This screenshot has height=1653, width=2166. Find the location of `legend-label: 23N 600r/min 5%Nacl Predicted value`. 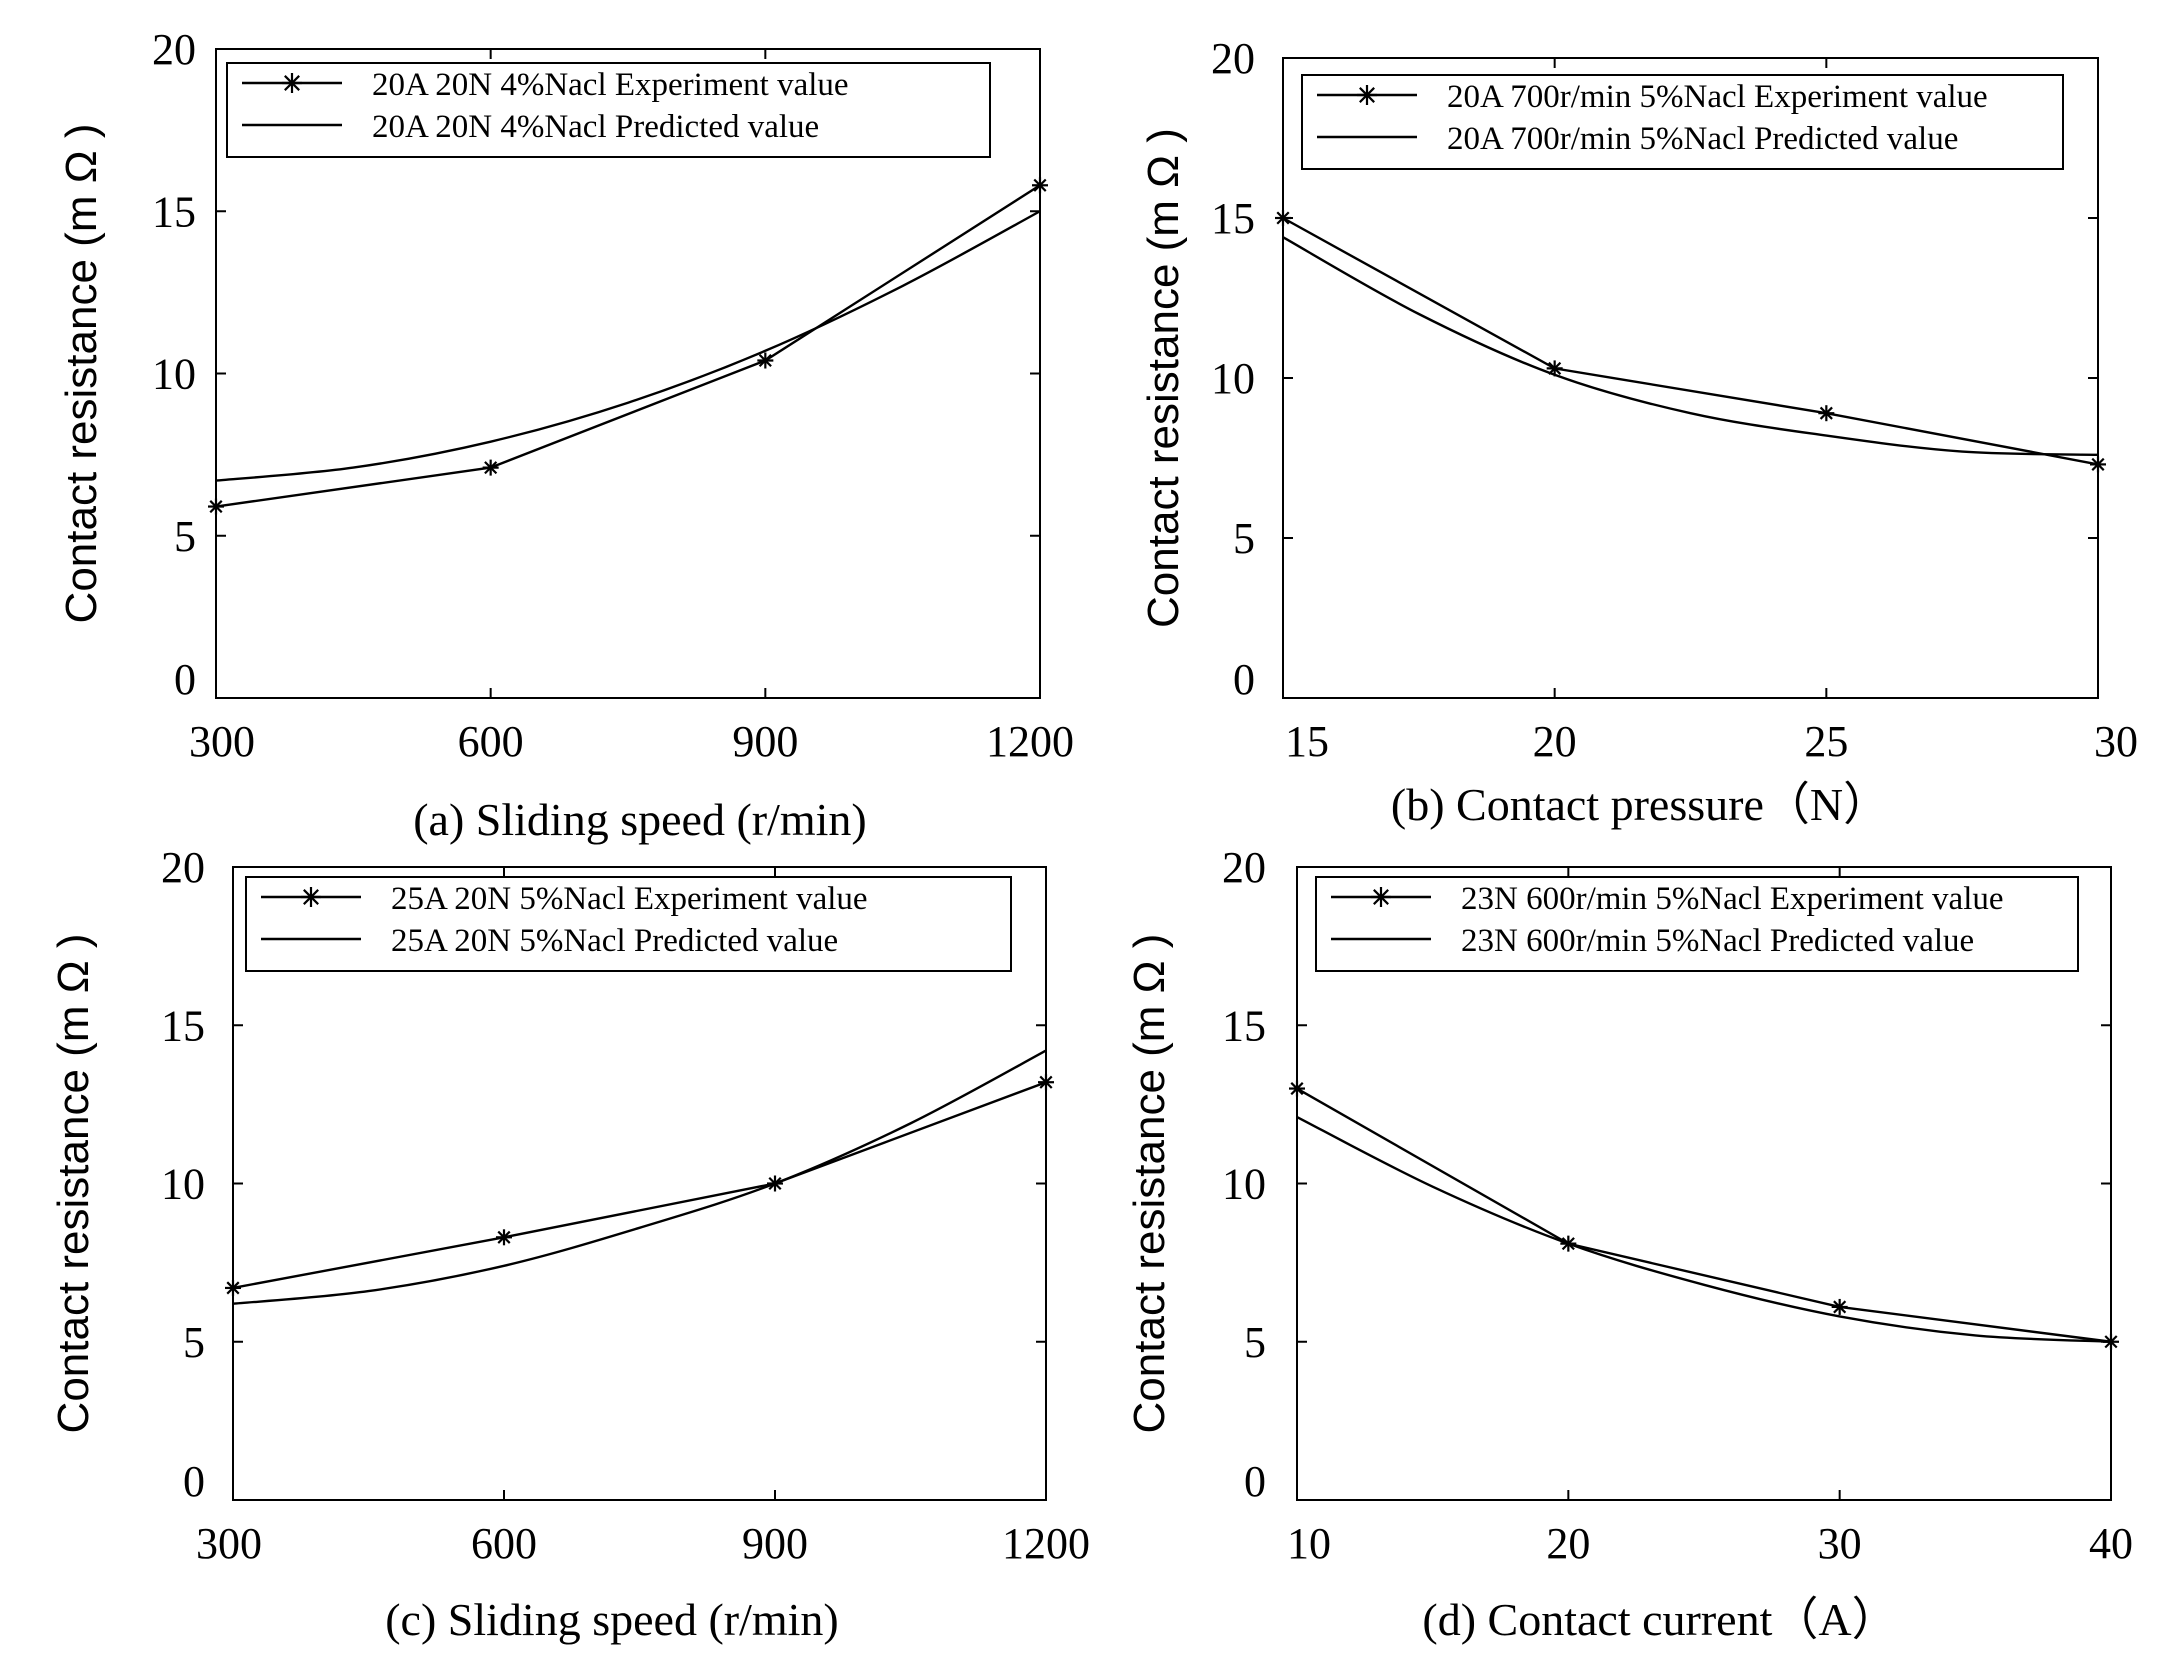

legend-label: 23N 600r/min 5%Nacl Predicted value is located at coordinates (1717, 941).